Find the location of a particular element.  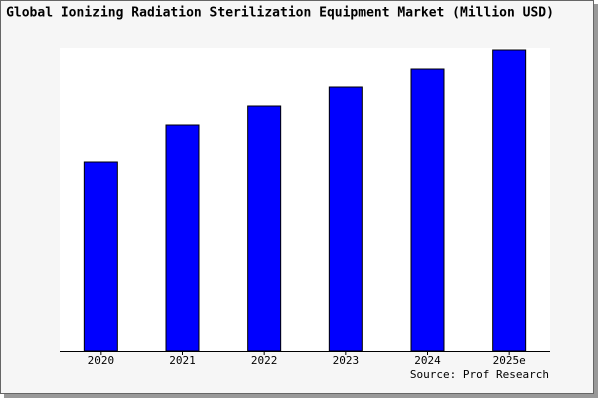

x-tick-label: 2020 is located at coordinates (101, 360).